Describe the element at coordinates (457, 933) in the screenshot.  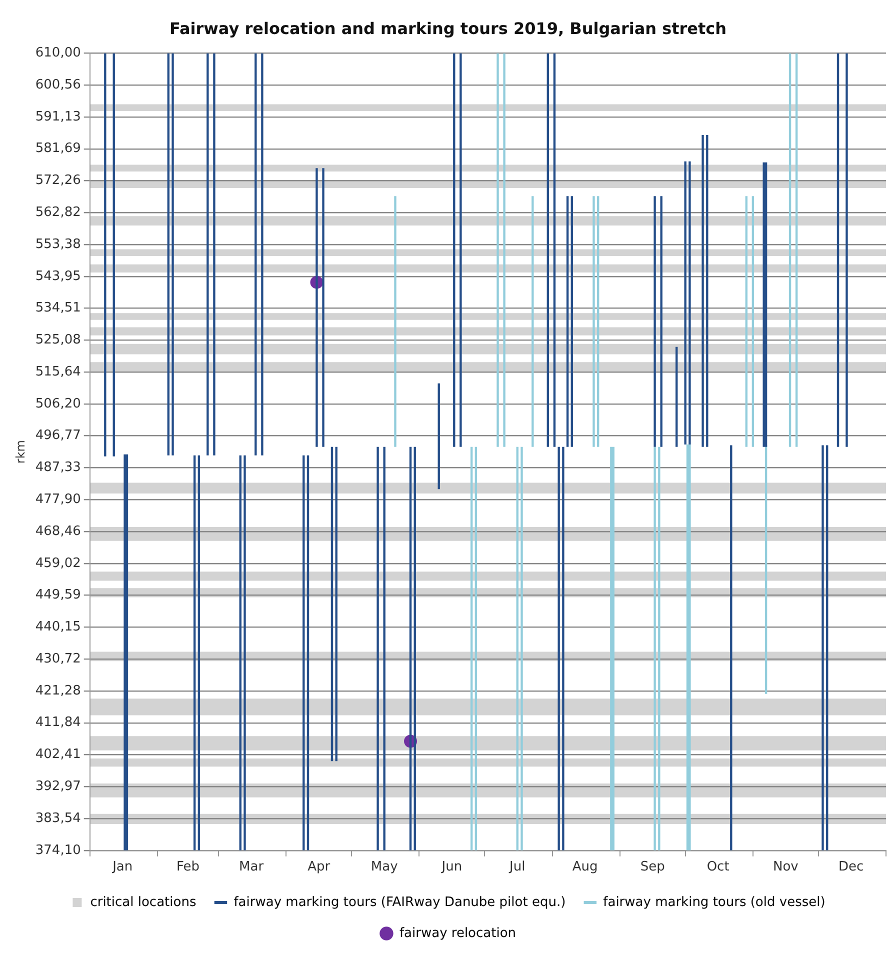
I see `legend-label: fairway relocation` at that location.